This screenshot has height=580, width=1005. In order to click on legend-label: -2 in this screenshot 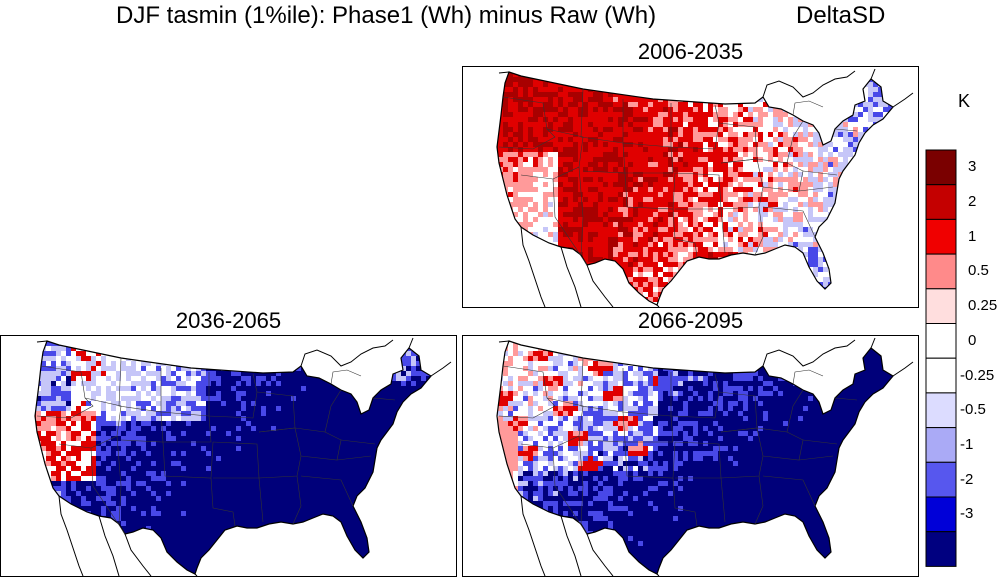, I will do `click(967, 479)`.